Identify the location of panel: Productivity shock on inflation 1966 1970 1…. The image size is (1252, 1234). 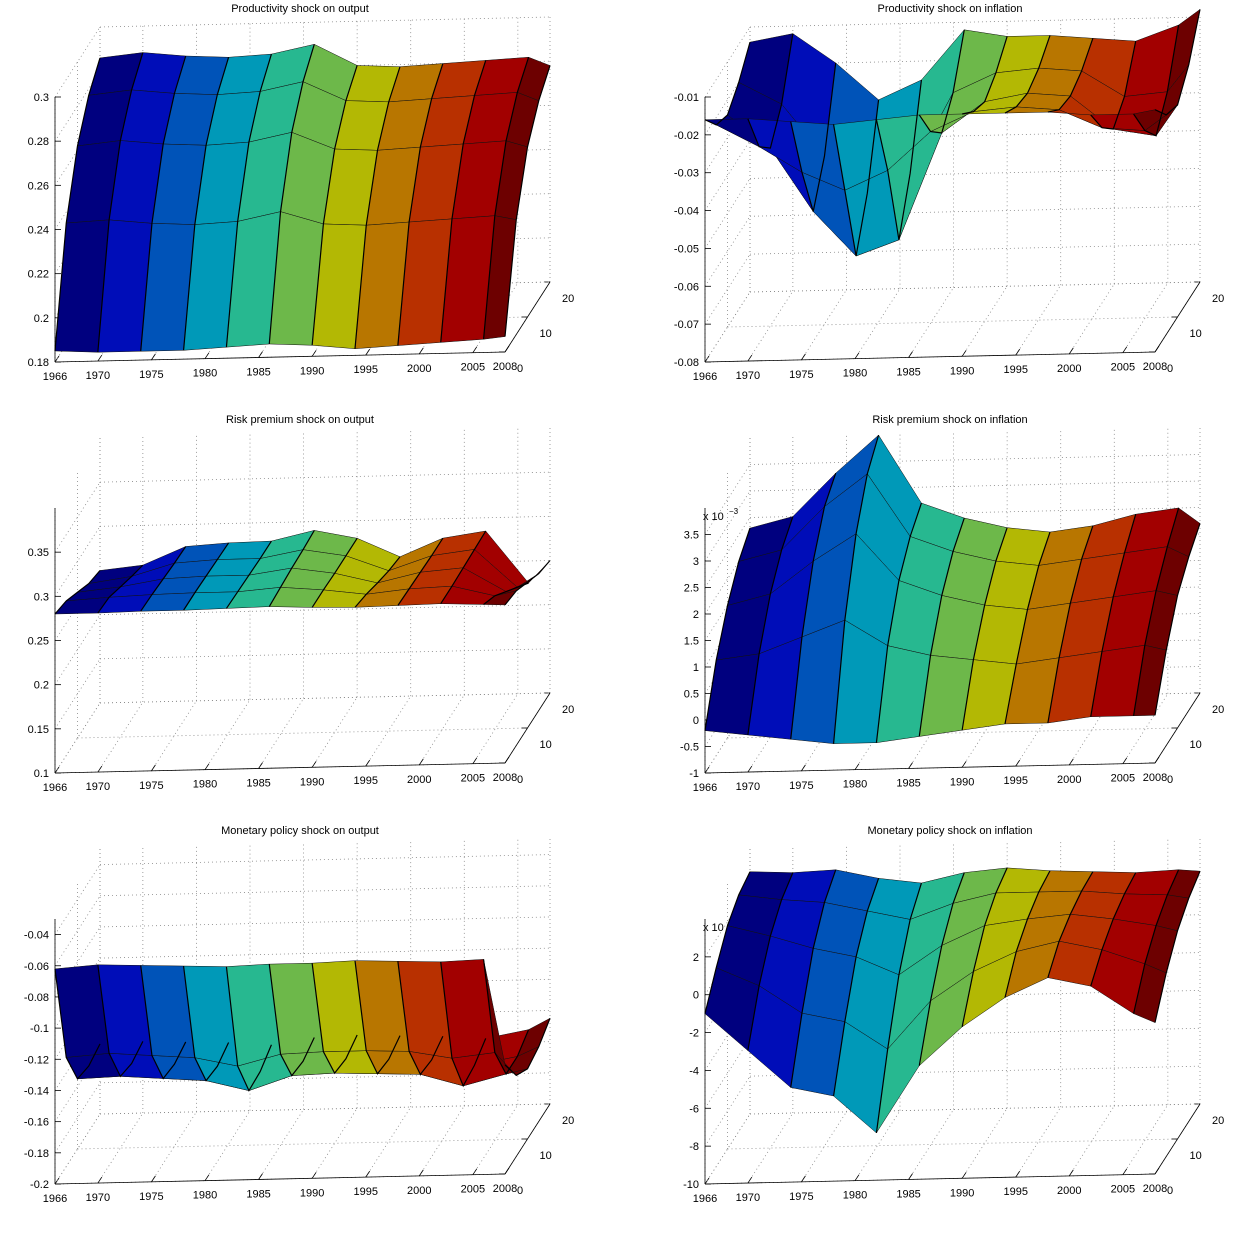
(949, 193).